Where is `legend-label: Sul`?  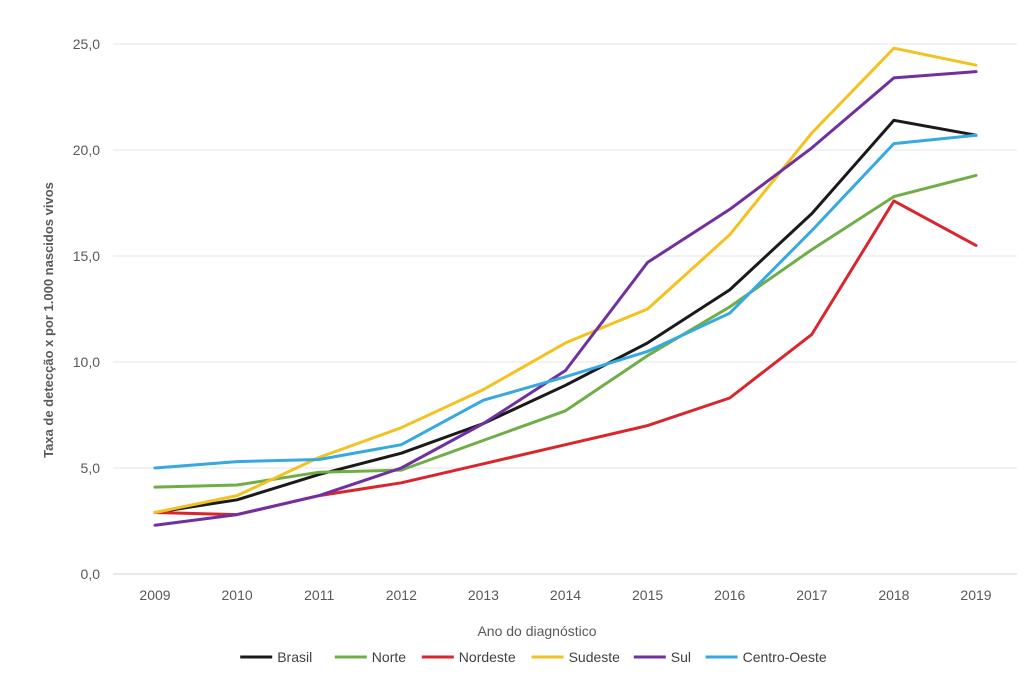 legend-label: Sul is located at coordinates (681, 657).